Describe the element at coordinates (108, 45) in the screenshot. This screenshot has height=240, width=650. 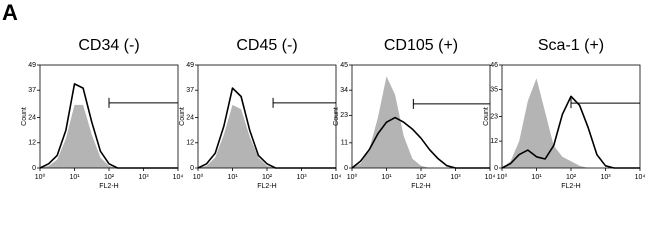
I see `panel-title: CD34 (-)` at that location.